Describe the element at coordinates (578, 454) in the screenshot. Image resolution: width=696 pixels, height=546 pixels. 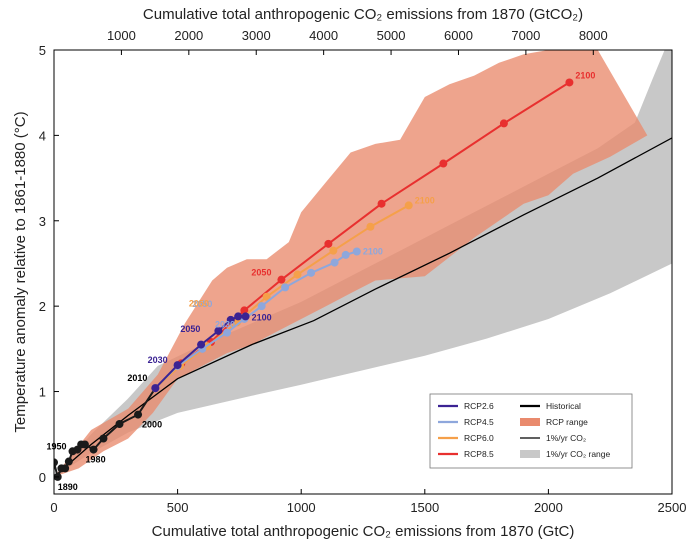
I see `legend-label: 1%/yr CO₂ range` at that location.